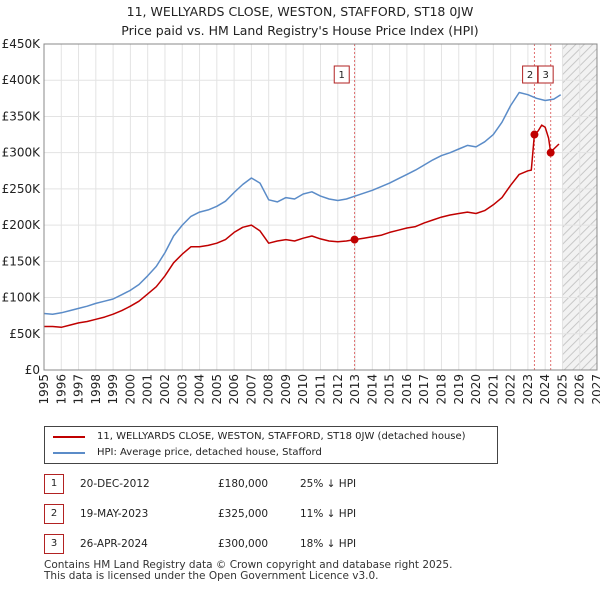  What do you see at coordinates (96, 389) in the screenshot?
I see `x-tick-label: 1998` at bounding box center [96, 389].